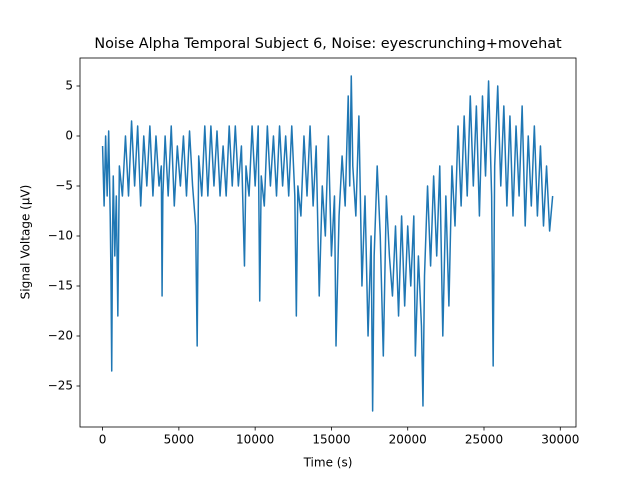  I want to click on x-tick-label: 10000, so click(255, 440).